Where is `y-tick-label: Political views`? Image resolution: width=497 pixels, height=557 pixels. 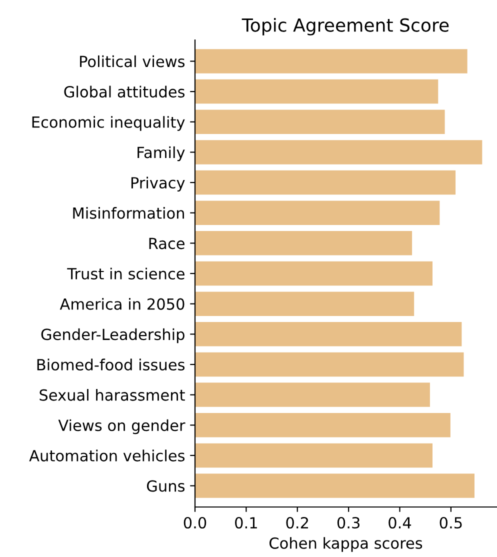 y-tick-label: Political views is located at coordinates (132, 61).